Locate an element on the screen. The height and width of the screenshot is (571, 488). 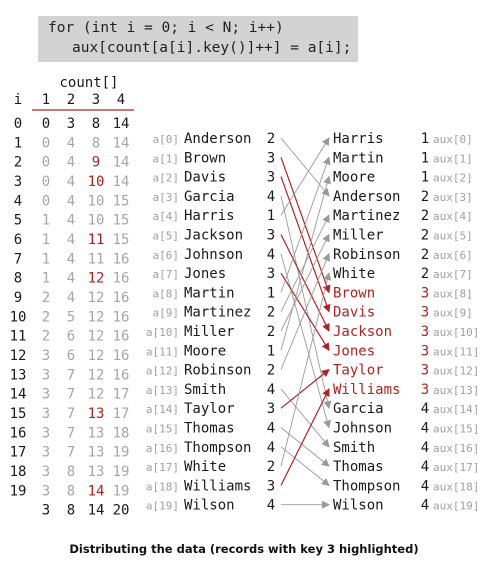
aux-record-name: Garcia is located at coordinates (358, 409).